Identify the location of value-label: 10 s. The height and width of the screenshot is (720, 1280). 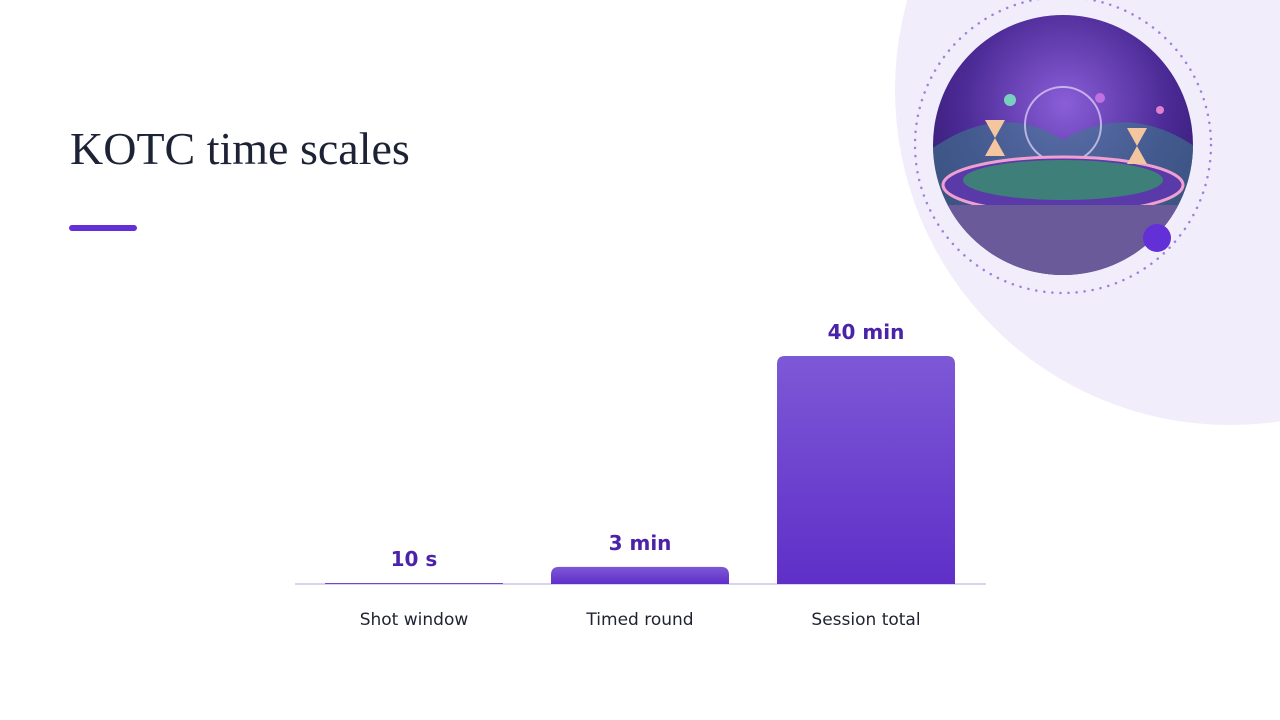
(414, 559).